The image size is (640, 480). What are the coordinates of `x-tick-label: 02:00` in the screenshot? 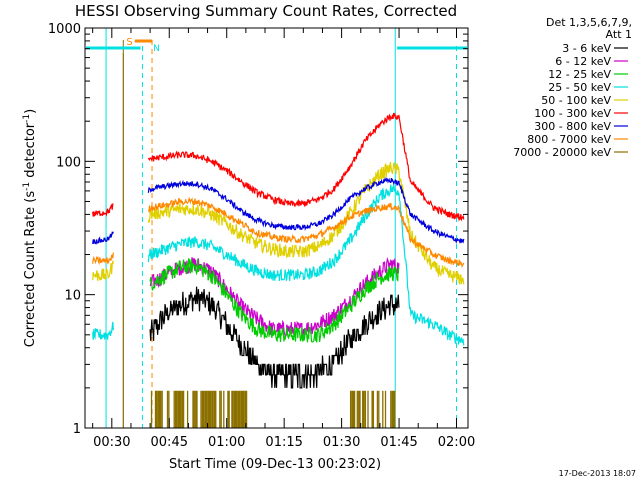 It's located at (456, 442).